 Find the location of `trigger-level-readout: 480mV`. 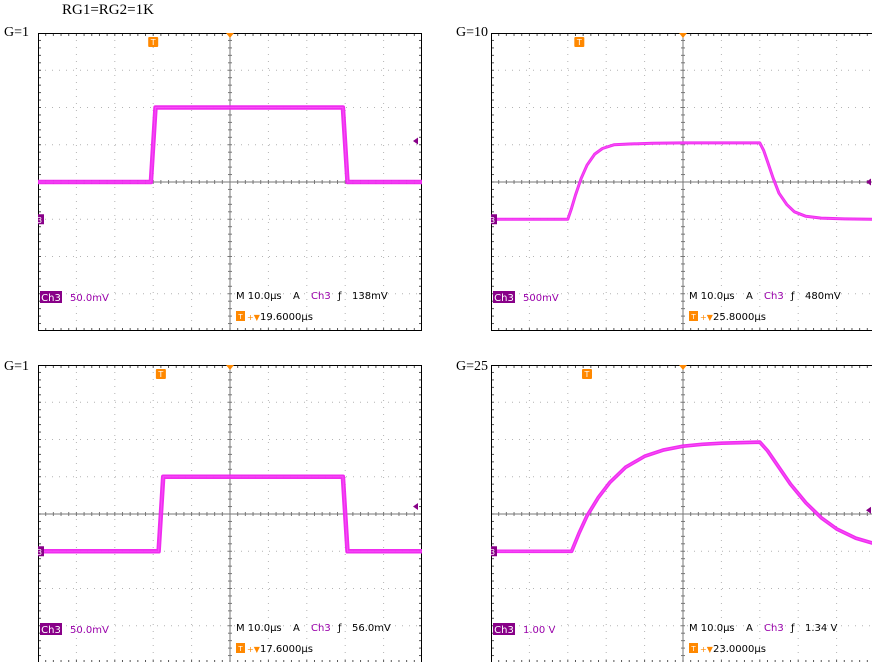

trigger-level-readout: 480mV is located at coordinates (823, 296).